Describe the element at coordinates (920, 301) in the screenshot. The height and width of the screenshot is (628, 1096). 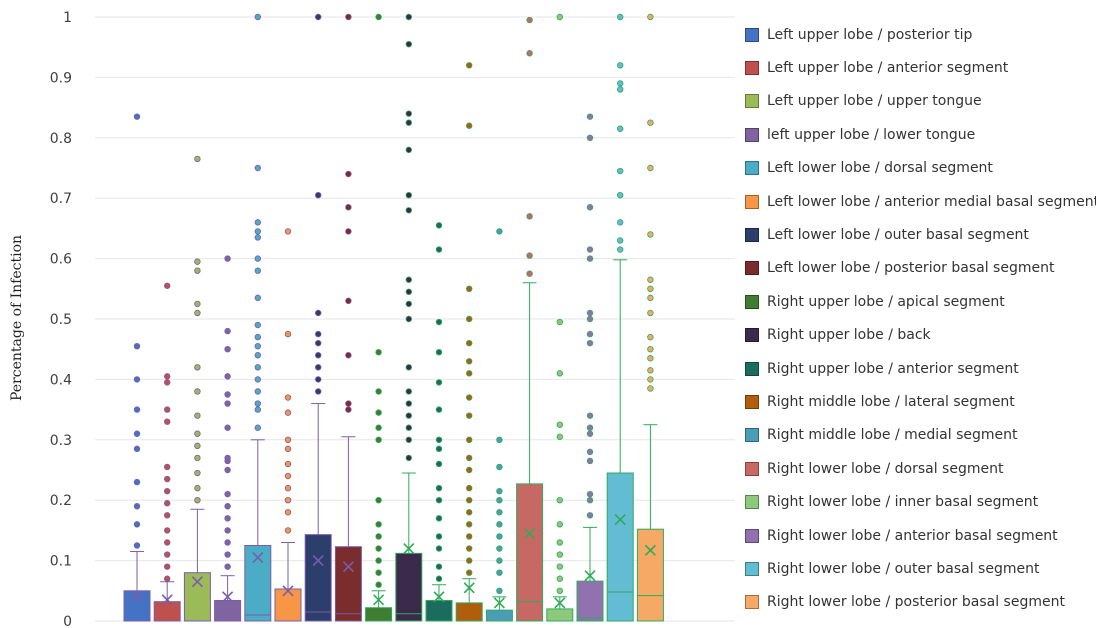
I see `legend-item: Right upper lobe / apical segment` at that location.